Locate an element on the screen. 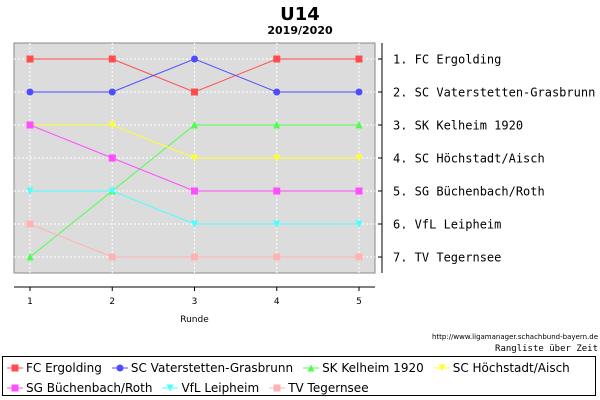 This screenshot has height=400, width=600. y-tick-label: 5. SG Büchenbach/Roth is located at coordinates (469, 192).